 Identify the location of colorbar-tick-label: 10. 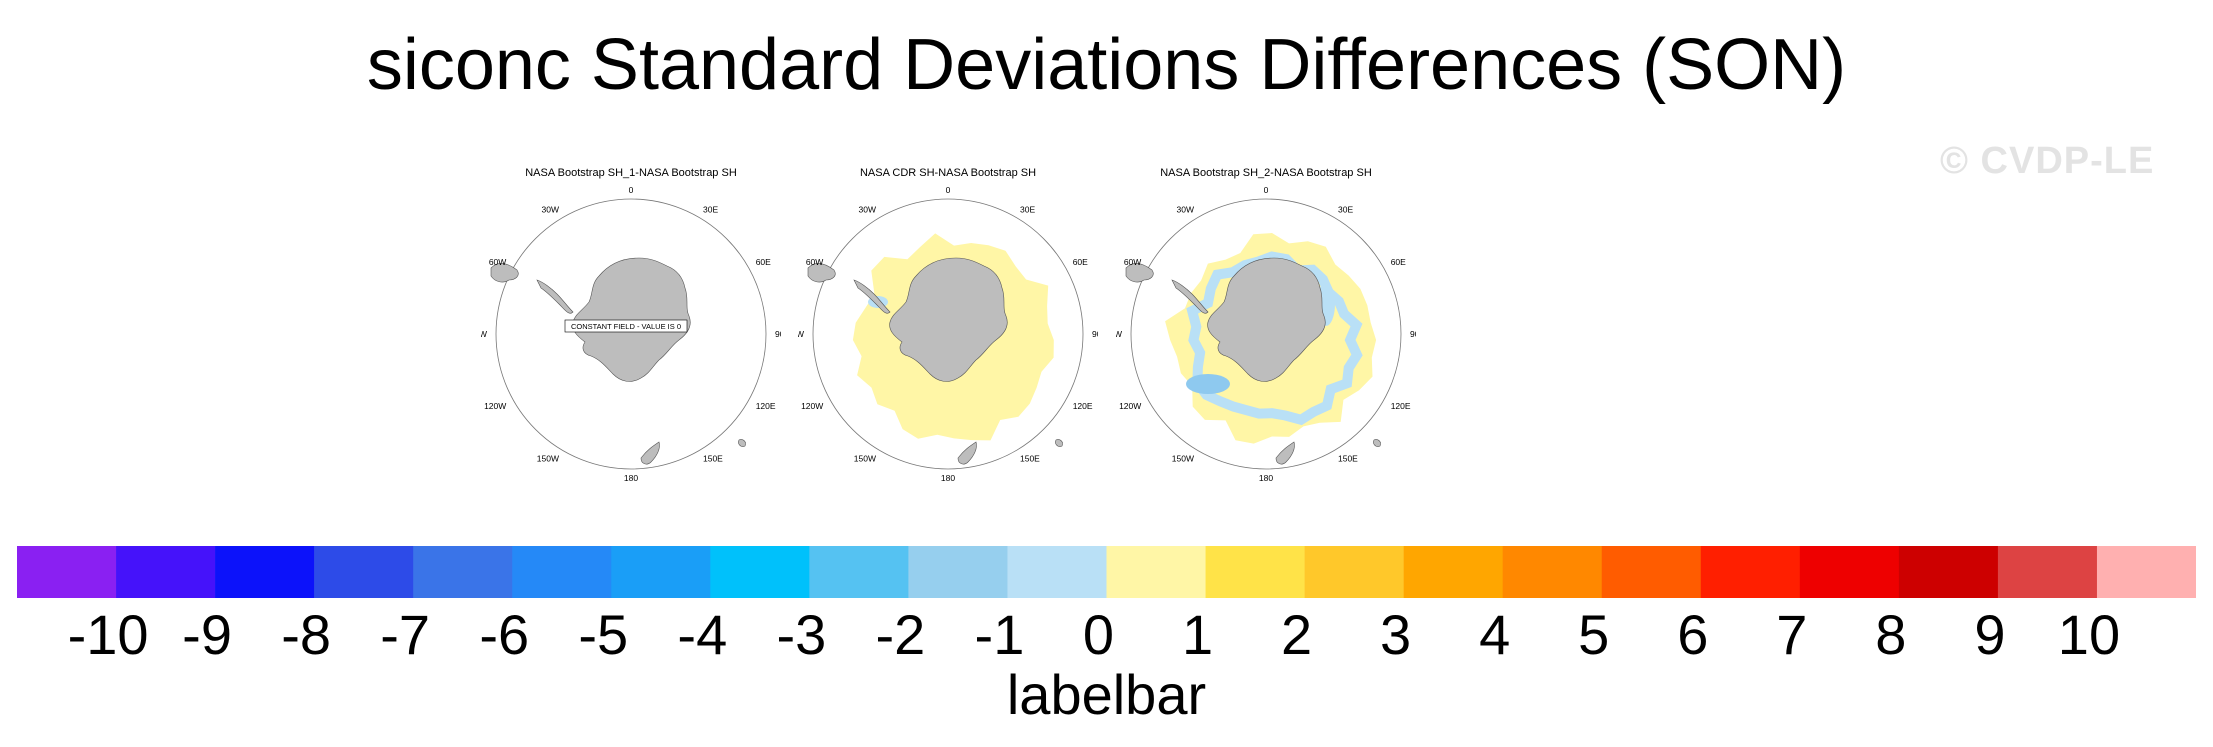
(2089, 634).